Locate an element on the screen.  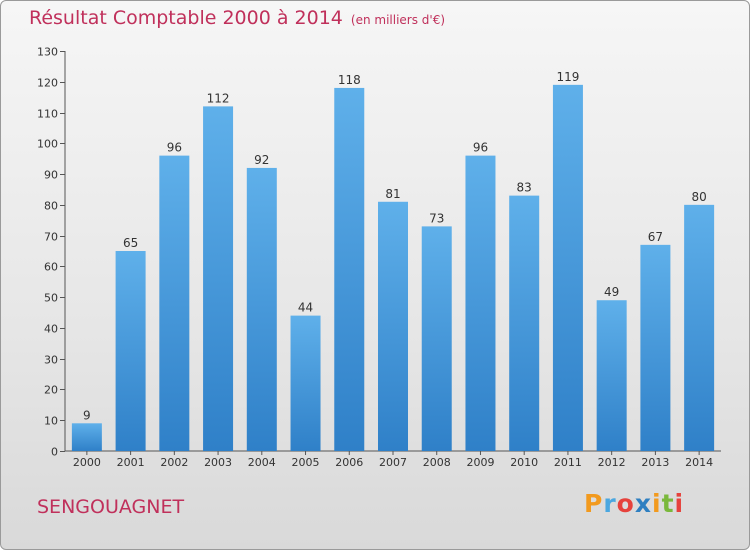
y-tick-label: 20 is located at coordinates (51, 390).